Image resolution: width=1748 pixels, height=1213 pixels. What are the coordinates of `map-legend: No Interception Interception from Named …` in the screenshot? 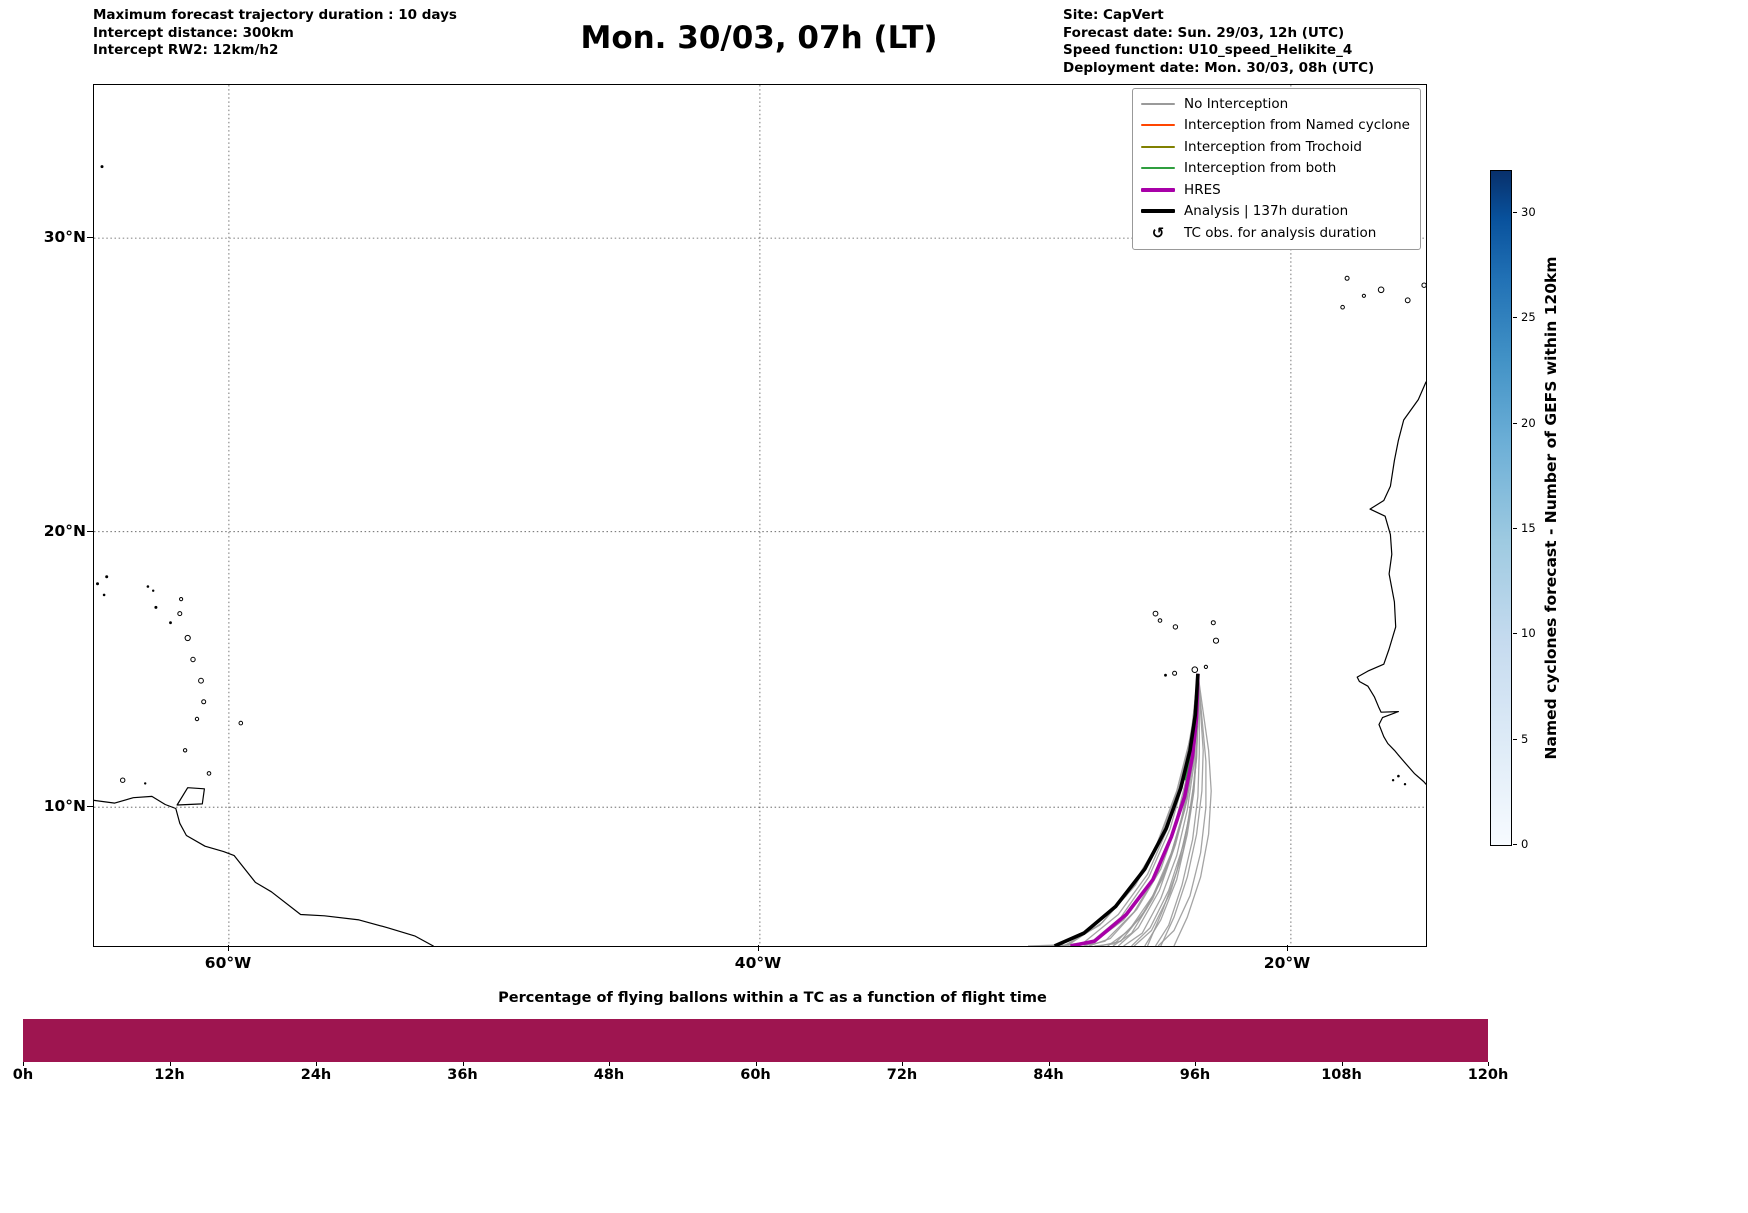 It's located at (1276, 169).